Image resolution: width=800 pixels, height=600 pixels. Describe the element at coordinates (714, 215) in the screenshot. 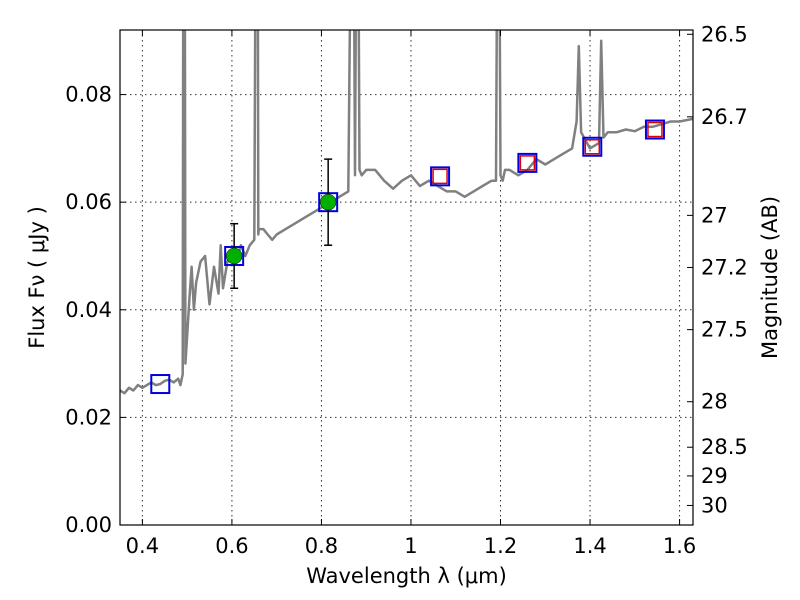

I see `magnitude-tick-label: 27` at that location.